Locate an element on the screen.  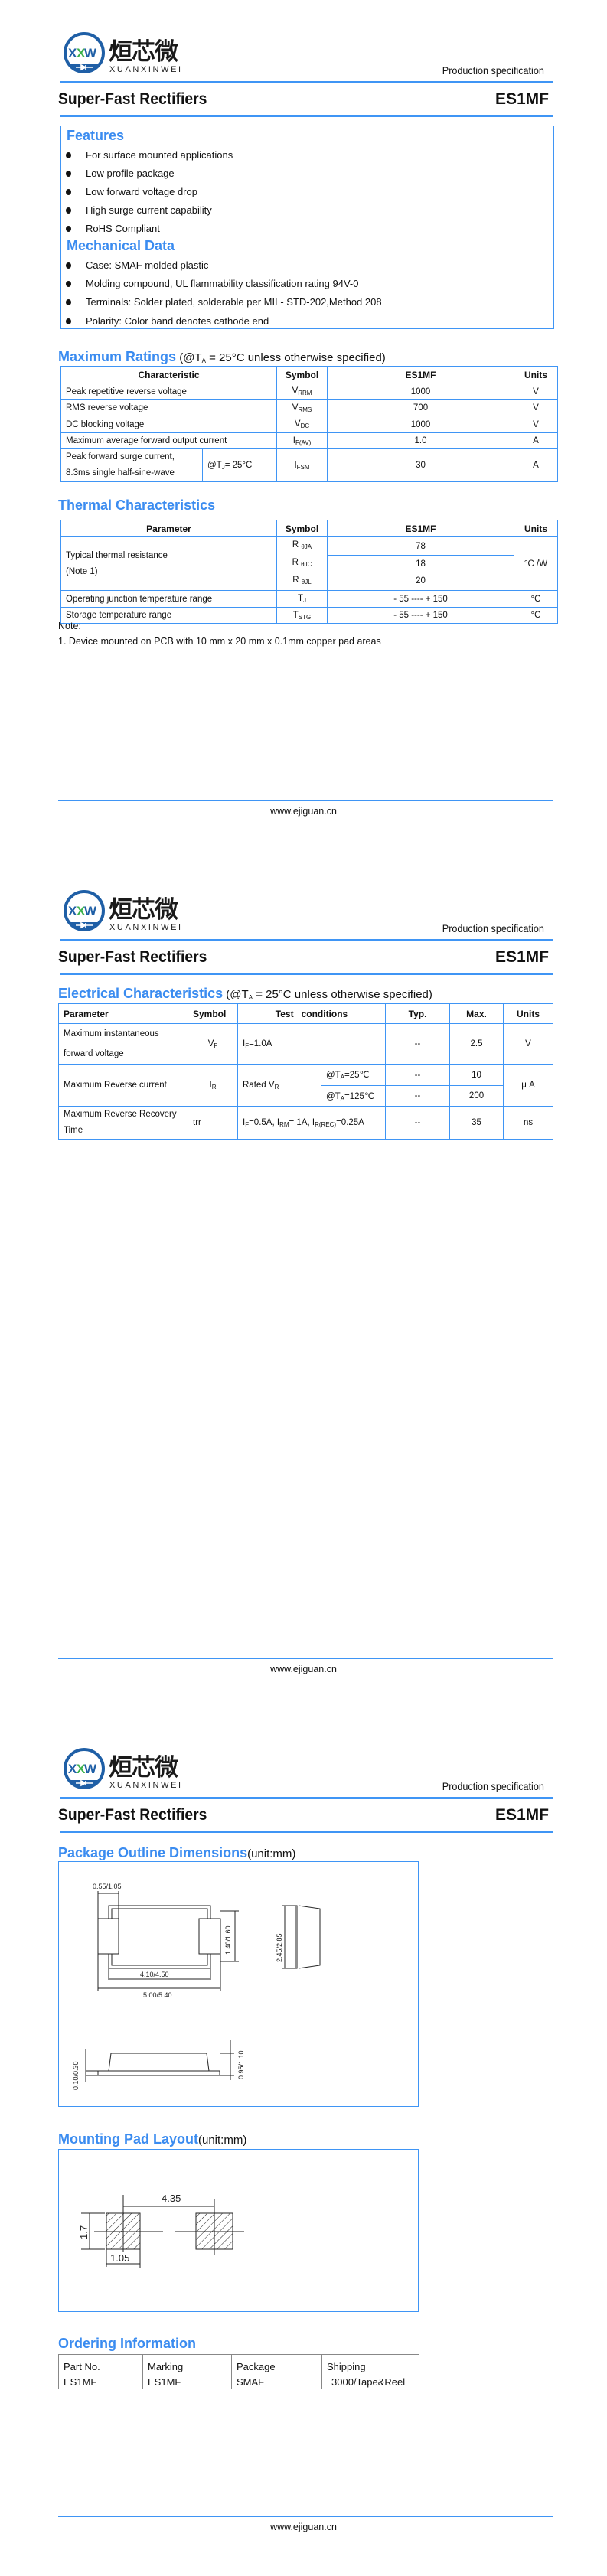
characteristic-cell: Peak repetitive reverse voltage is located at coordinates (169, 391).